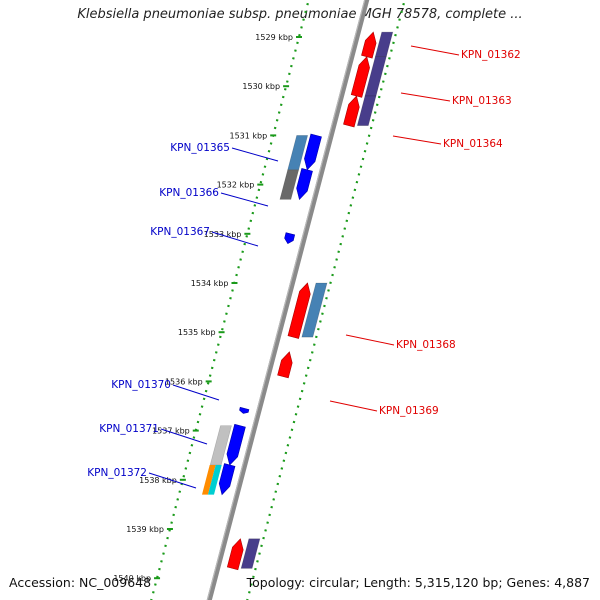 The height and width of the screenshot is (600, 600). I want to click on tick-label-1: 1530 kbp, so click(261, 86).